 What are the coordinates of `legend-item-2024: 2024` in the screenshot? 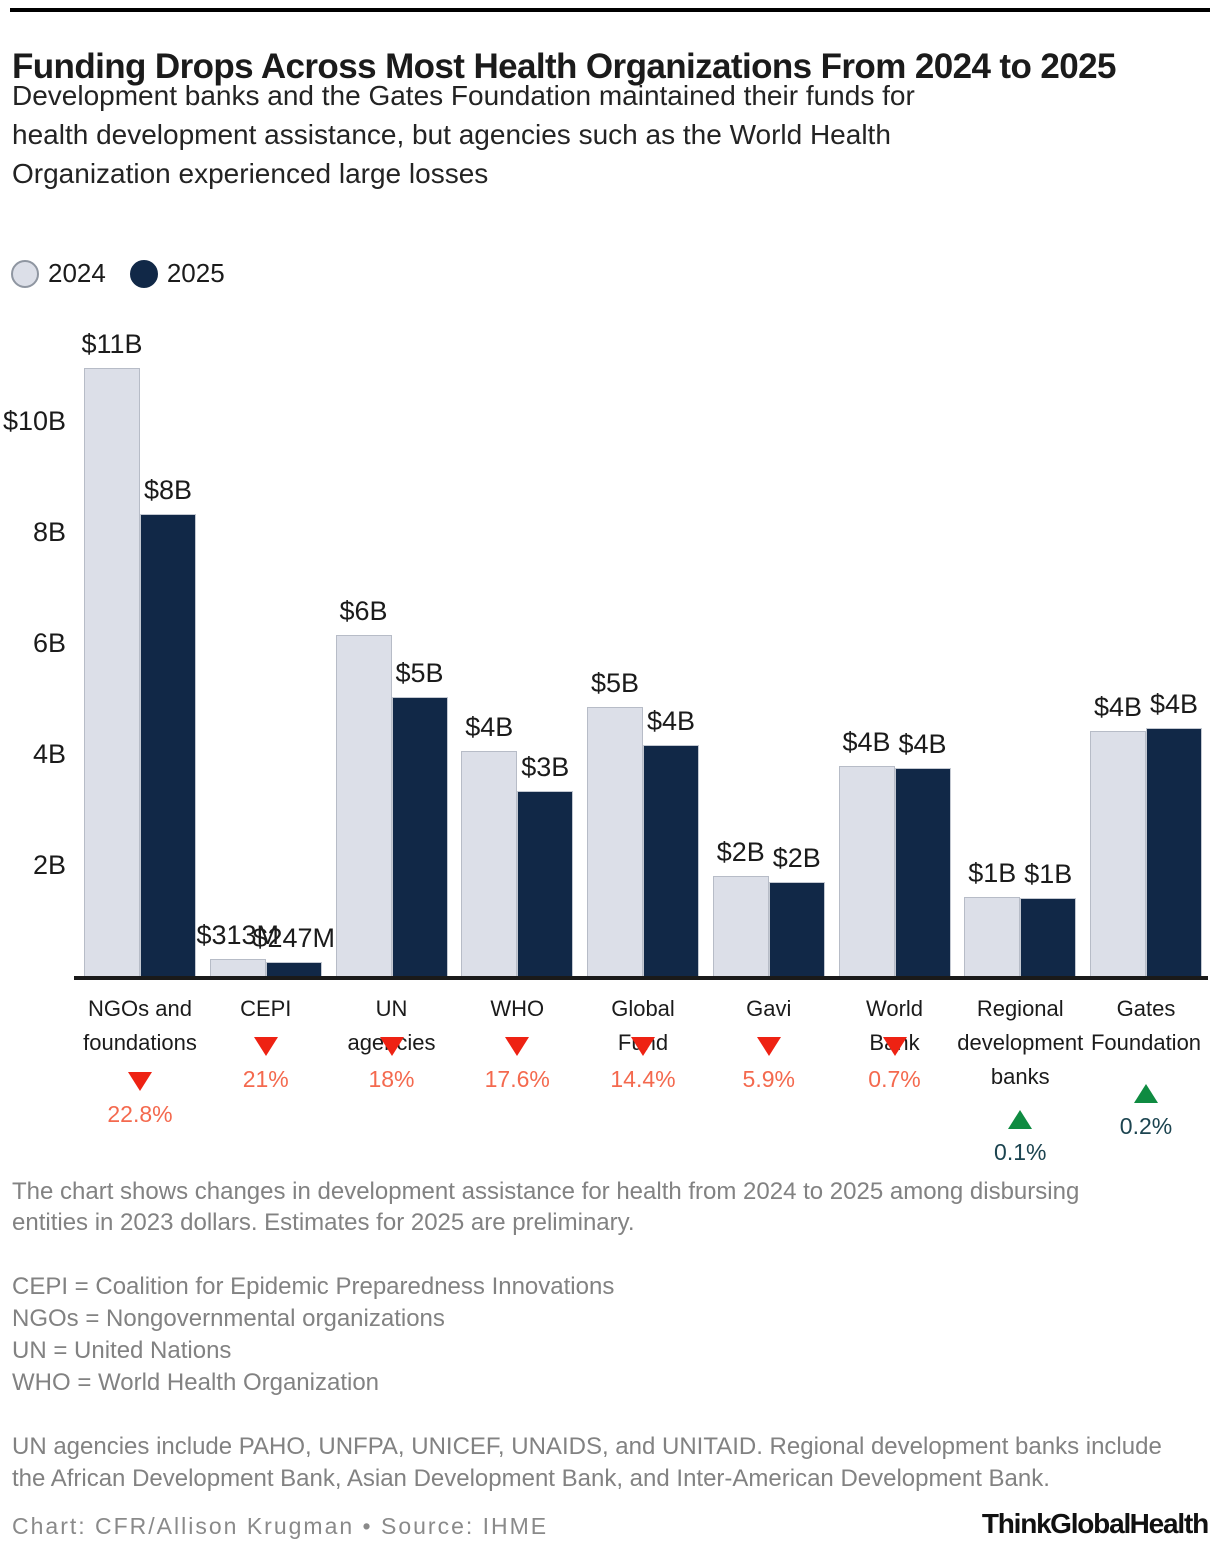 It's located at (58, 273).